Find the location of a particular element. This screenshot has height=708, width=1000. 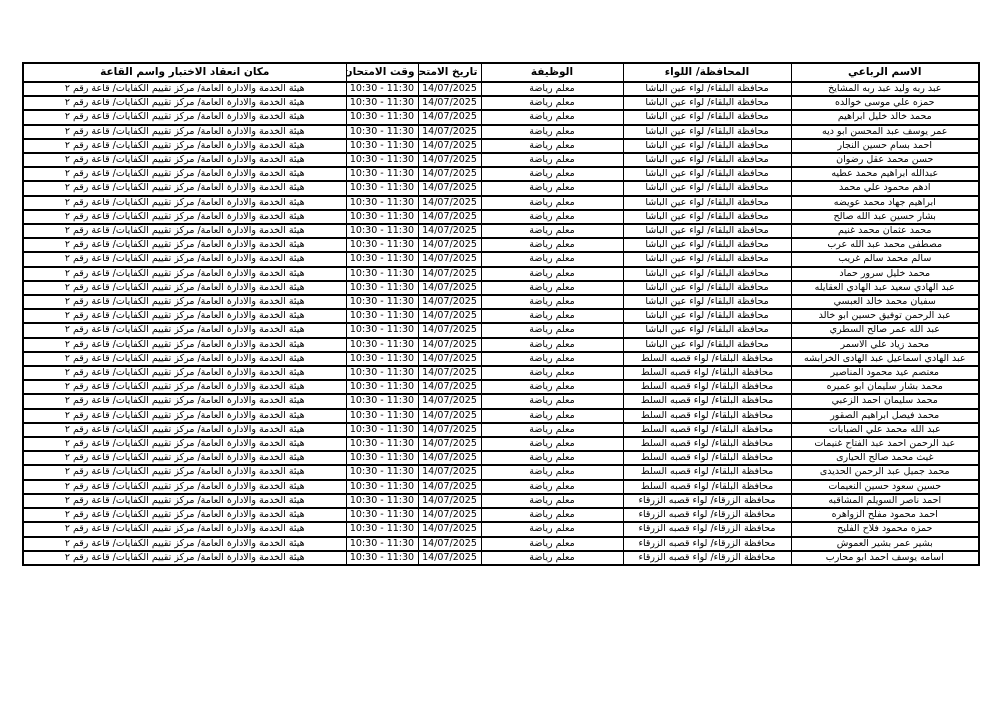

cell-full-name: ادهم محمود علي محمد is located at coordinates (885, 188).